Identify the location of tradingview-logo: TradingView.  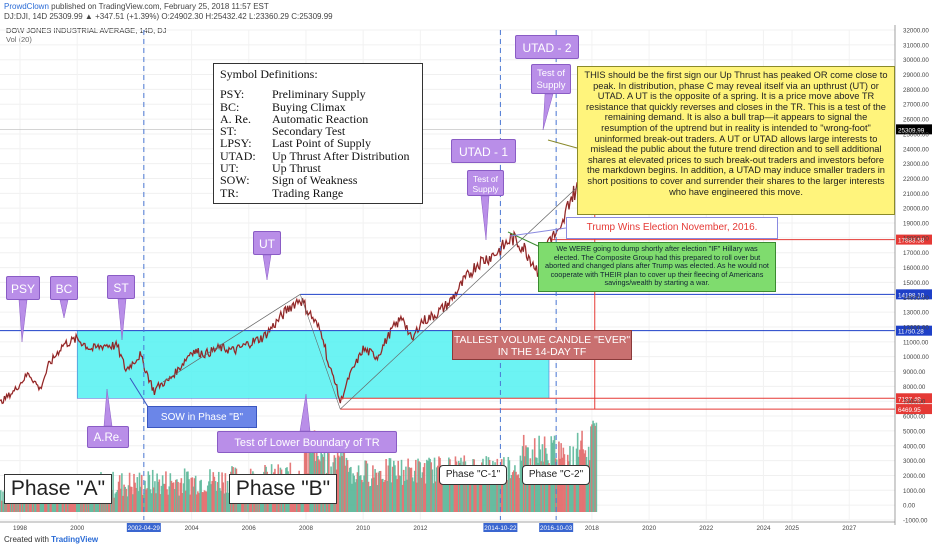
(75, 539).